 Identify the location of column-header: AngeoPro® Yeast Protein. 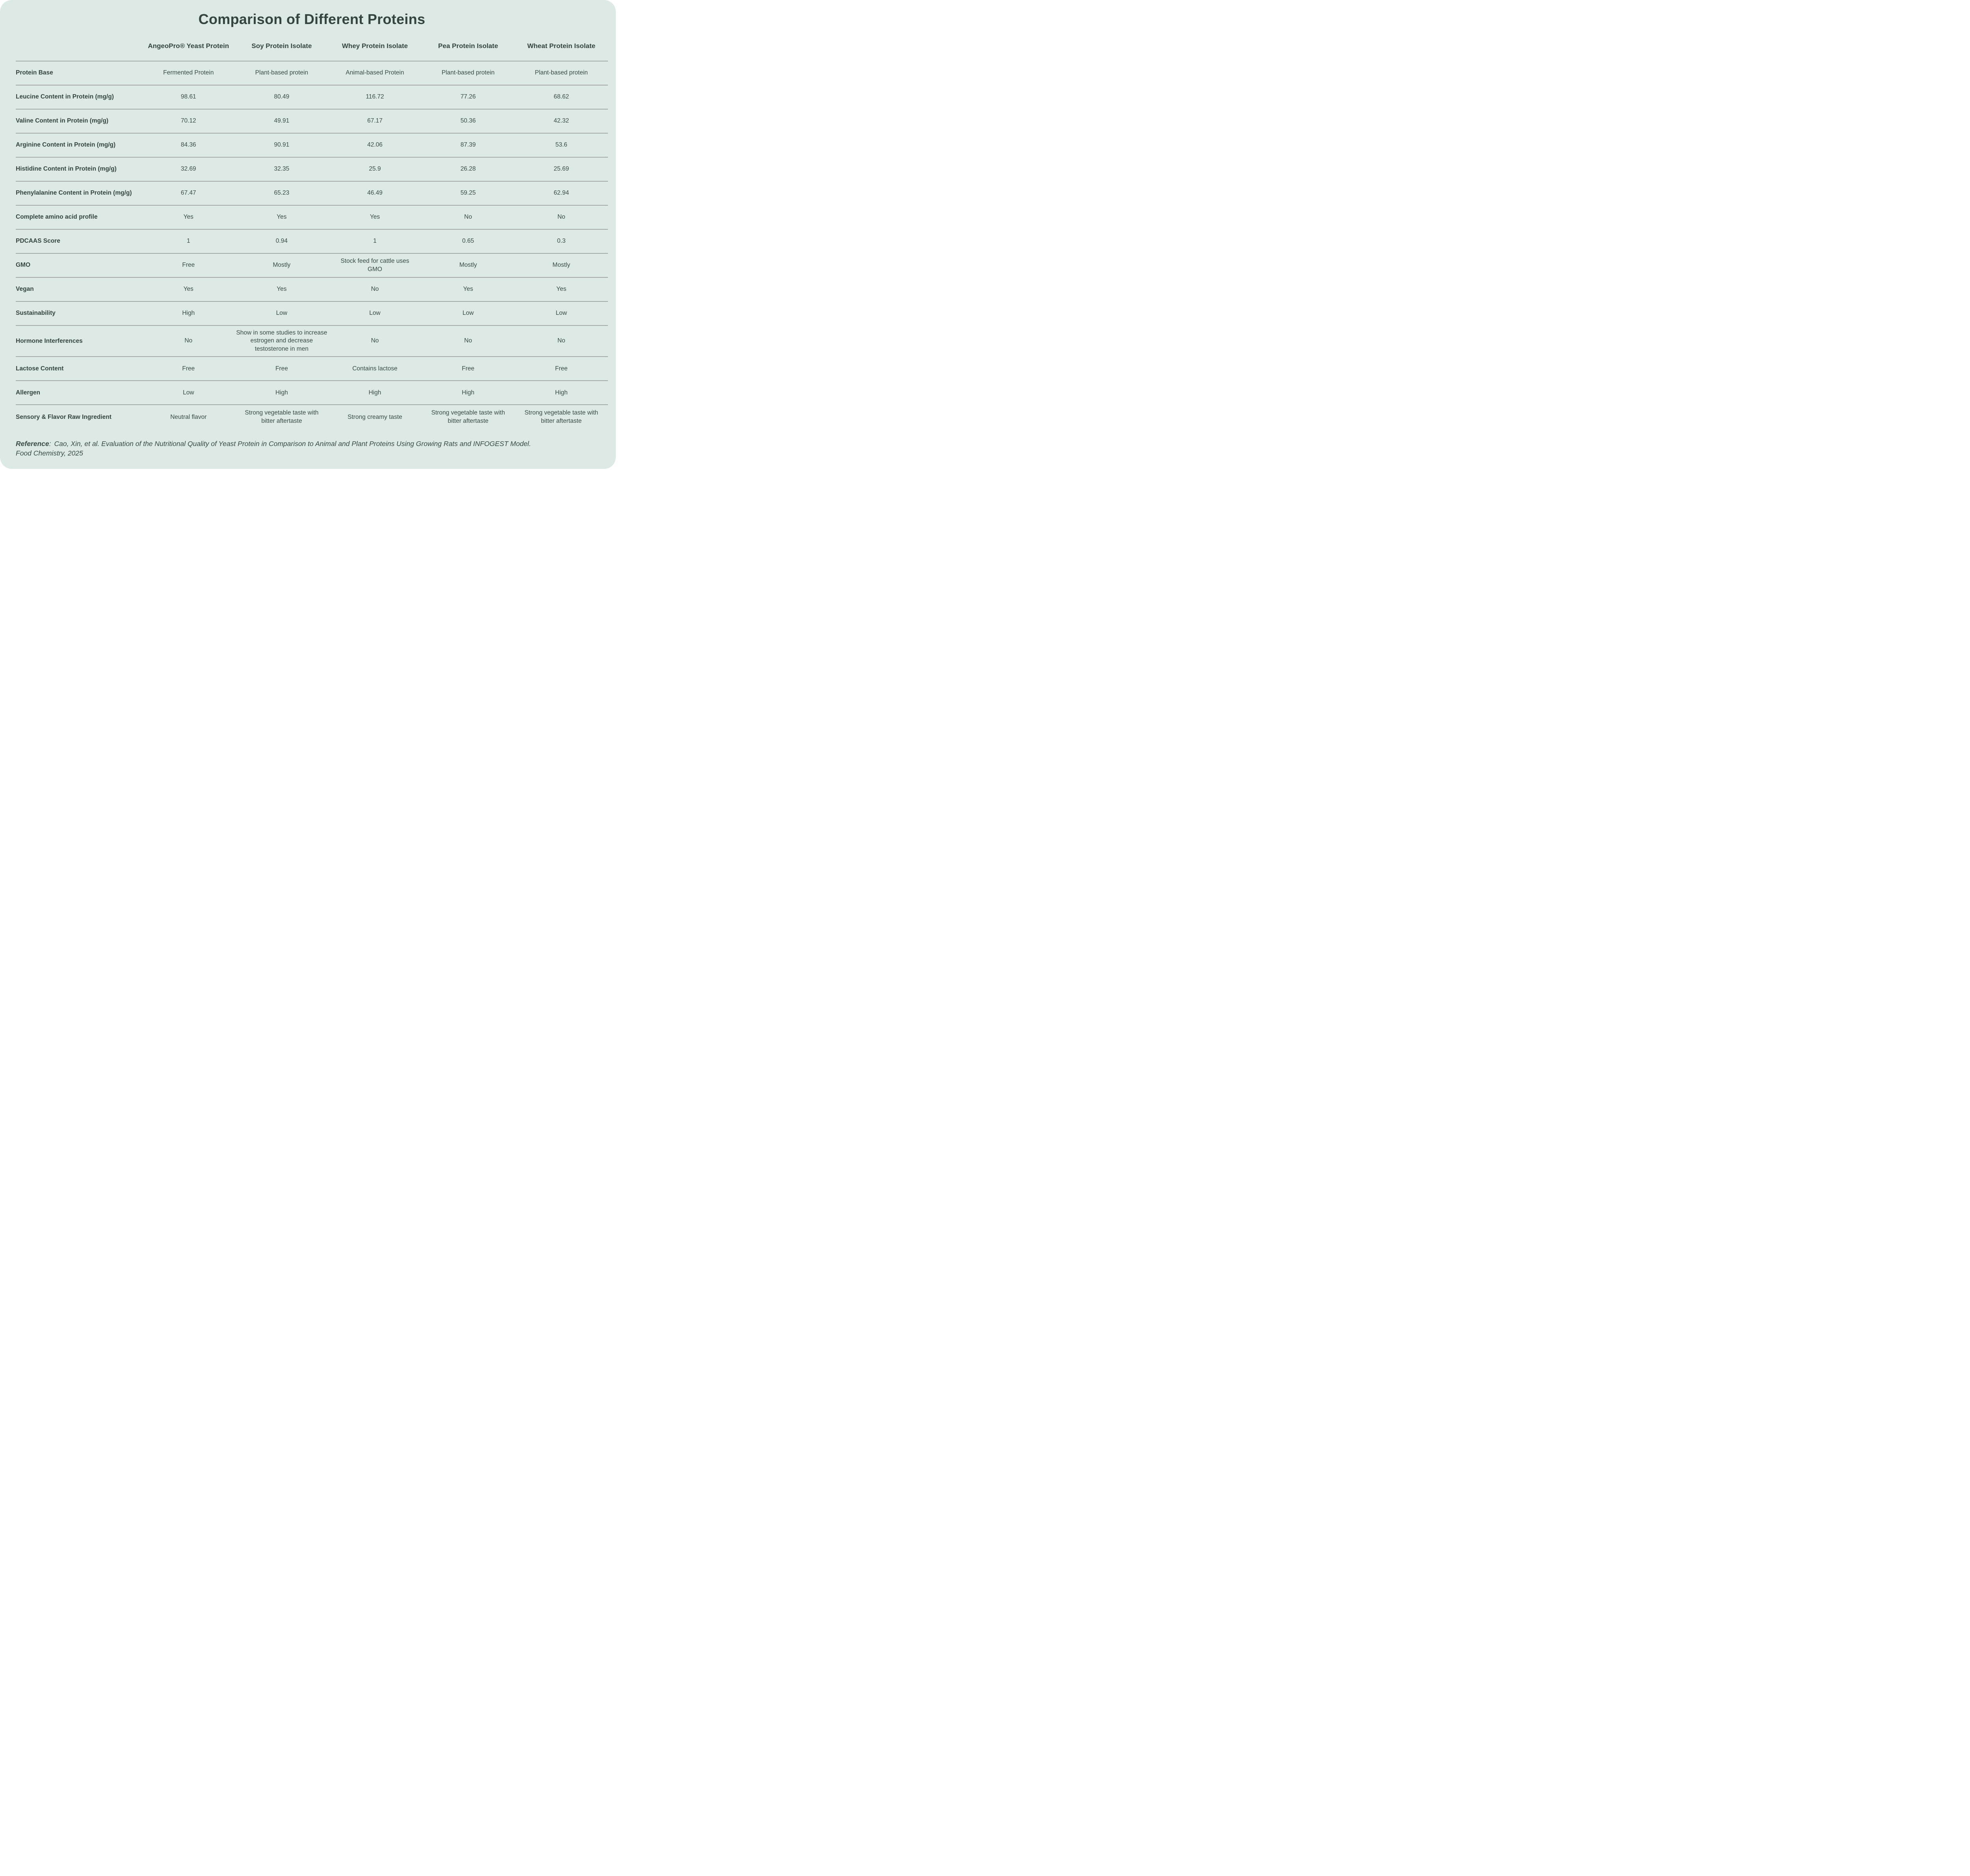
(189, 46).